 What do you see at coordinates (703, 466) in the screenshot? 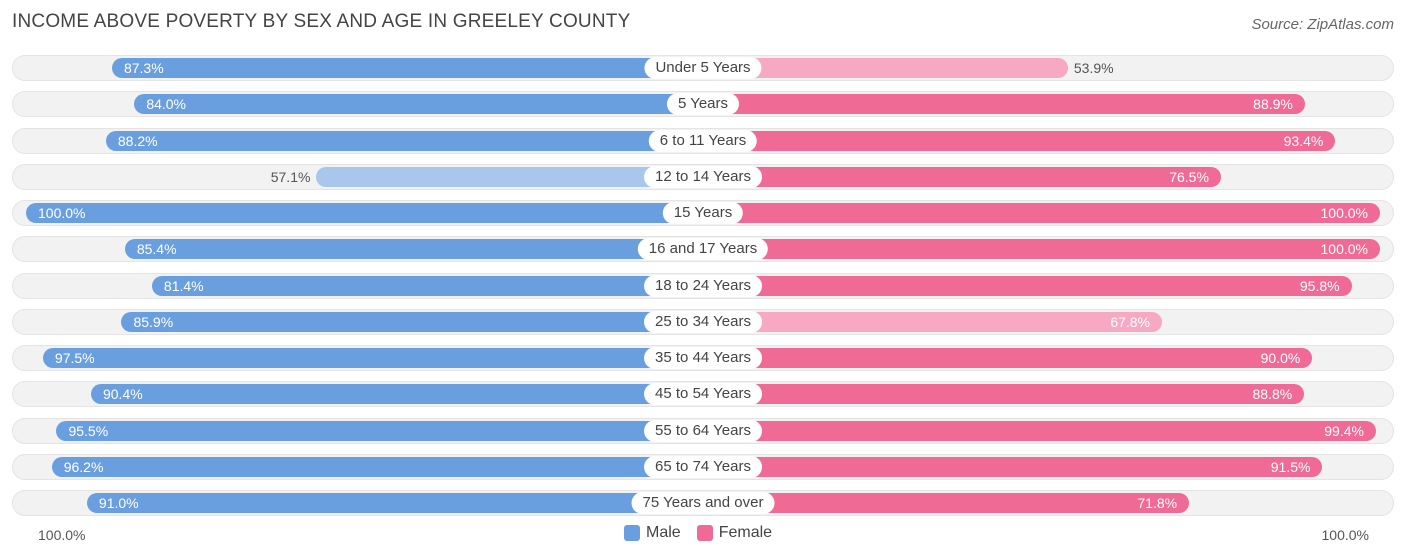
I see `category-label: 65 to 74 Years` at bounding box center [703, 466].